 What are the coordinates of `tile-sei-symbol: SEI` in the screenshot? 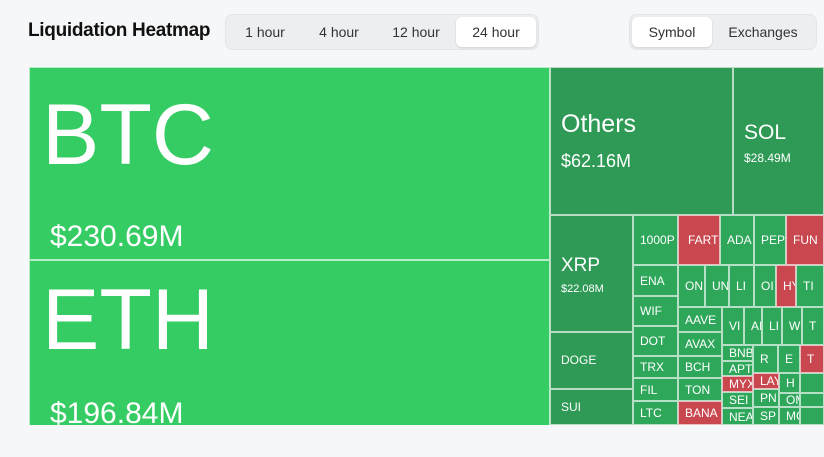 It's located at (739, 400).